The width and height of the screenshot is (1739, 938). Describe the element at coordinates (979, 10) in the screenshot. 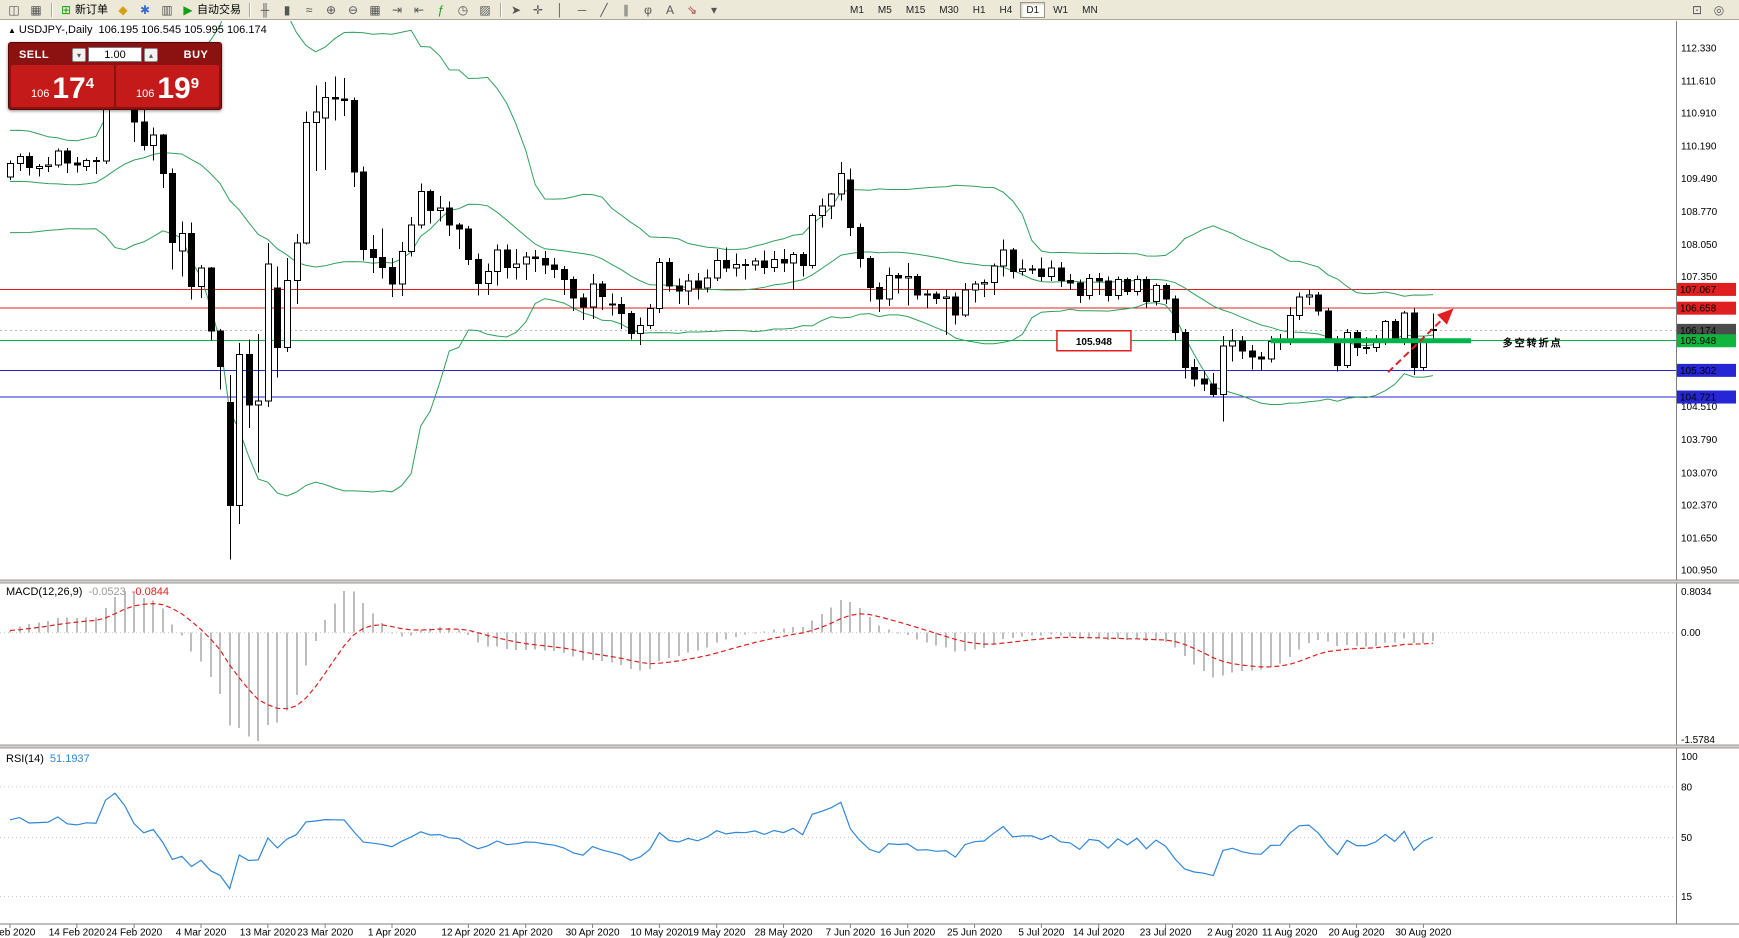

I see `timeframe-h1: H1` at that location.